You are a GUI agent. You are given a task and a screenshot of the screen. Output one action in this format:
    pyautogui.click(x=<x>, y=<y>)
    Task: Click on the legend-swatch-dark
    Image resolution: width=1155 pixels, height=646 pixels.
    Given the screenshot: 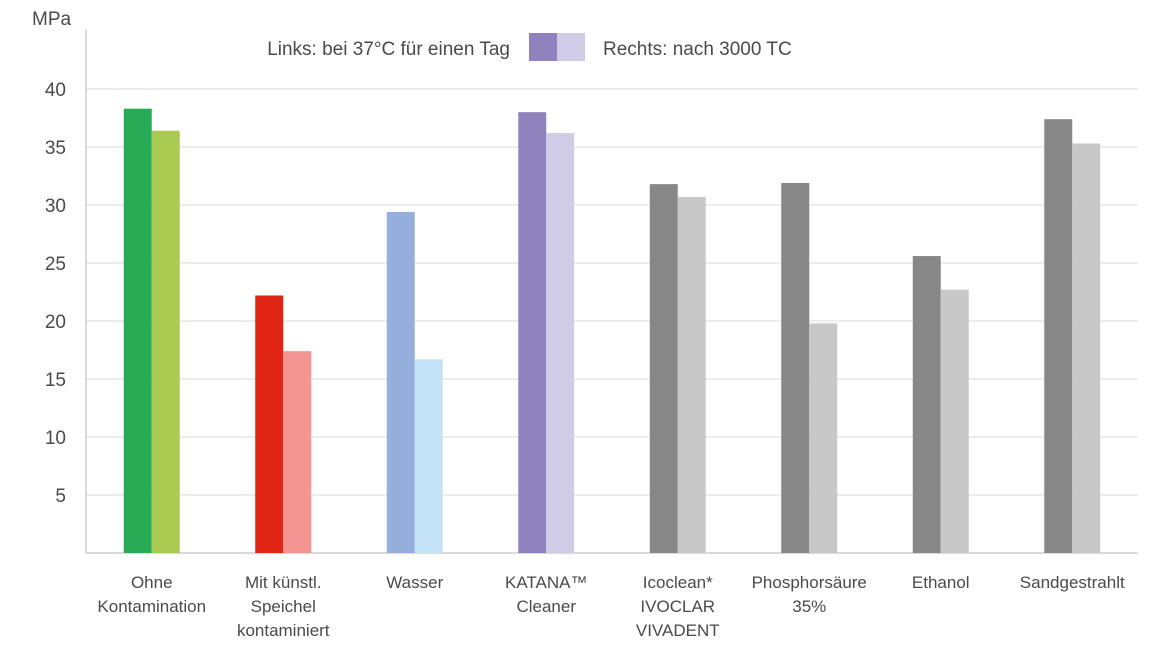 What is the action you would take?
    pyautogui.click(x=543, y=47)
    